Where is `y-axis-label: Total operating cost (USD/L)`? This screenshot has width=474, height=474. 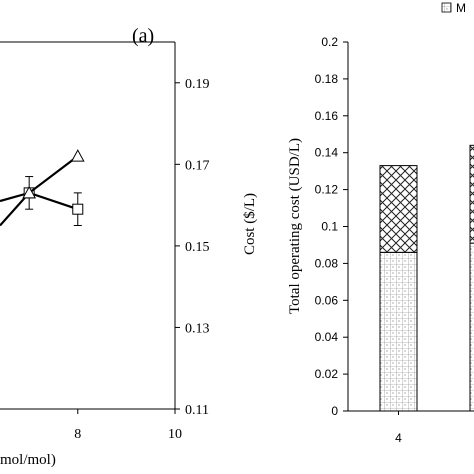 y-axis-label: Total operating cost (USD/L) is located at coordinates (295, 226).